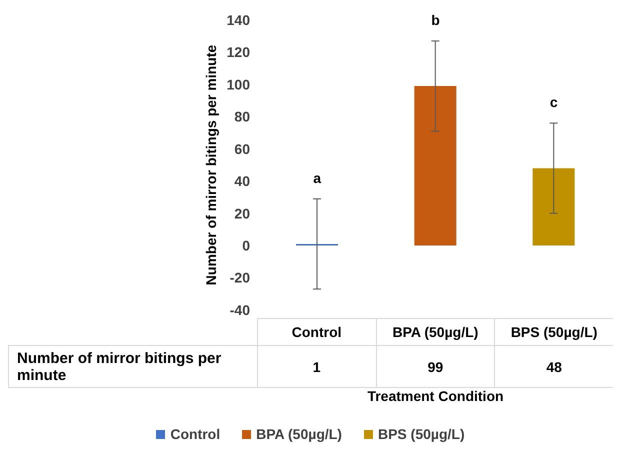 The height and width of the screenshot is (451, 621). I want to click on annotation: b, so click(435, 20).